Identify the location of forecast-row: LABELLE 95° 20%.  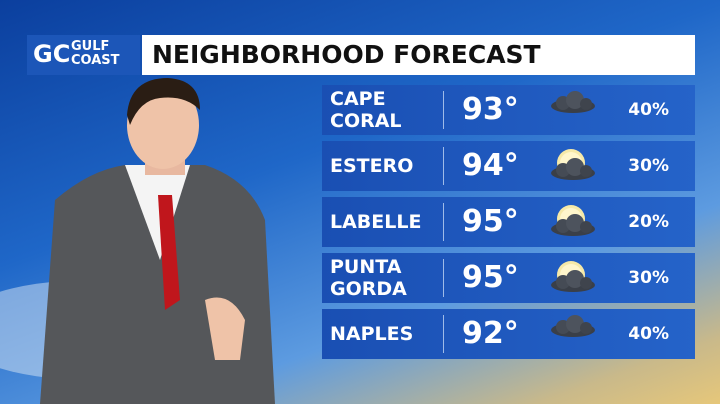
(508, 222).